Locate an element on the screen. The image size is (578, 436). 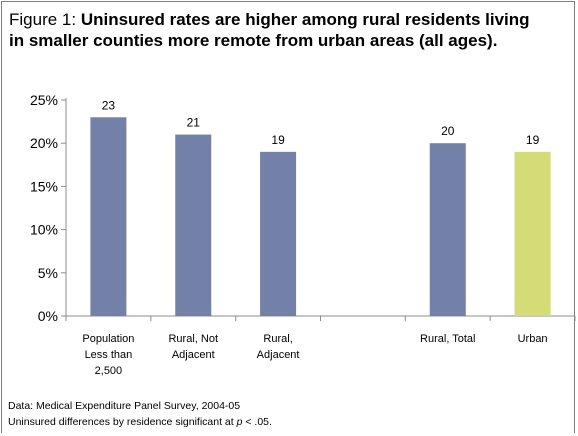
y-tick-label: 5% is located at coordinates (48, 273).